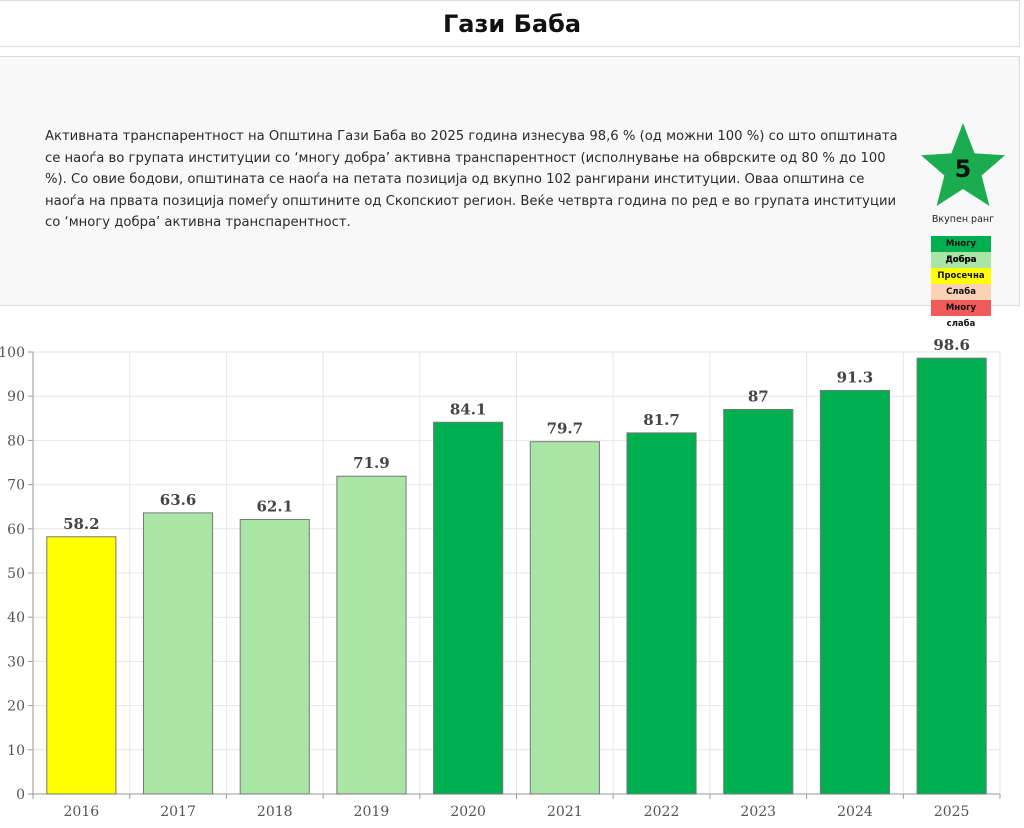 This screenshot has height=828, width=1024. Describe the element at coordinates (758, 812) in the screenshot. I see `x-tick-label: 2023` at that location.